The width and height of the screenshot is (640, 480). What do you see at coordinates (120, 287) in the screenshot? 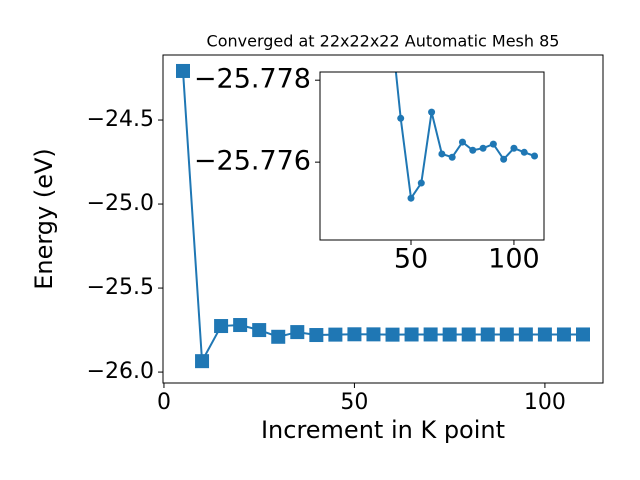
I see `y-tick-label: −25.5` at bounding box center [120, 287].